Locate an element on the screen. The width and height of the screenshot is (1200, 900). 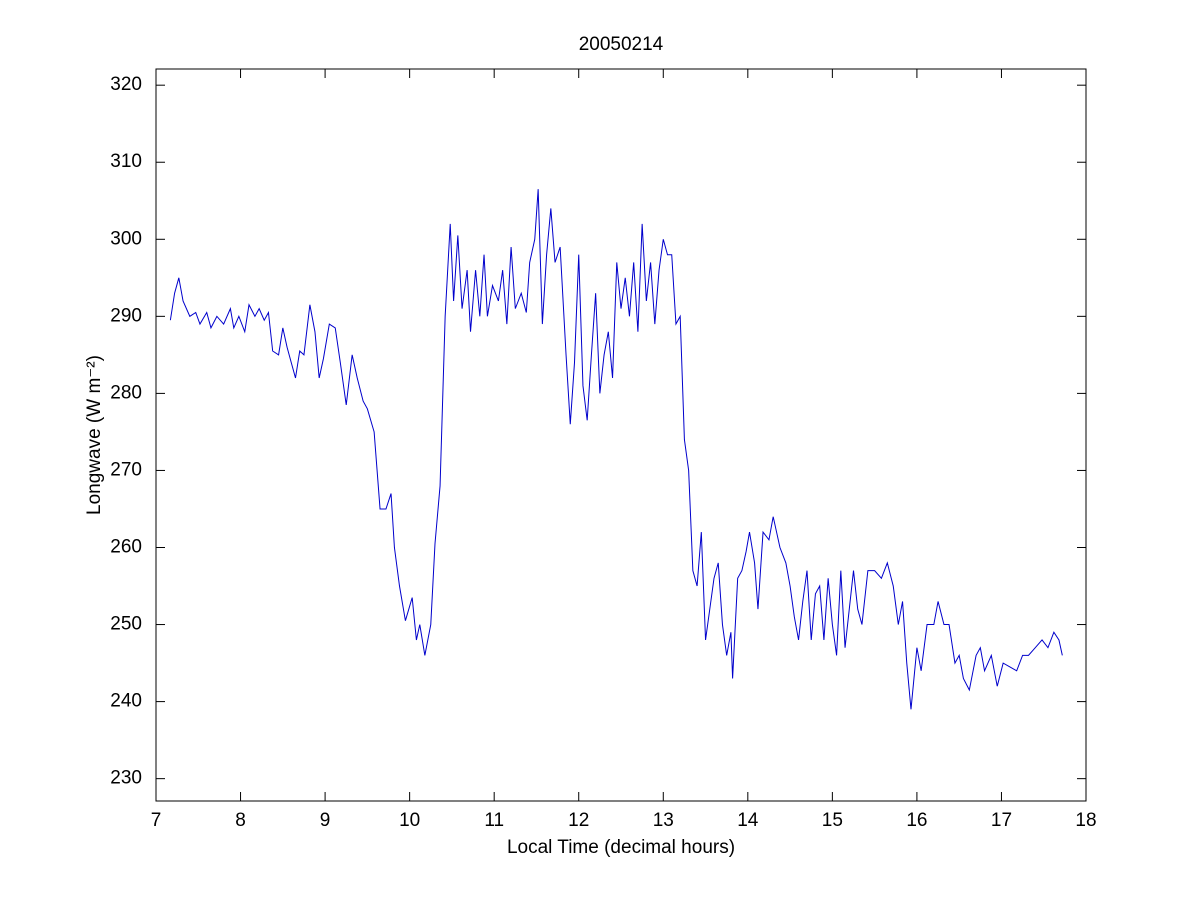
x-tick-label: 8 is located at coordinates (240, 820).